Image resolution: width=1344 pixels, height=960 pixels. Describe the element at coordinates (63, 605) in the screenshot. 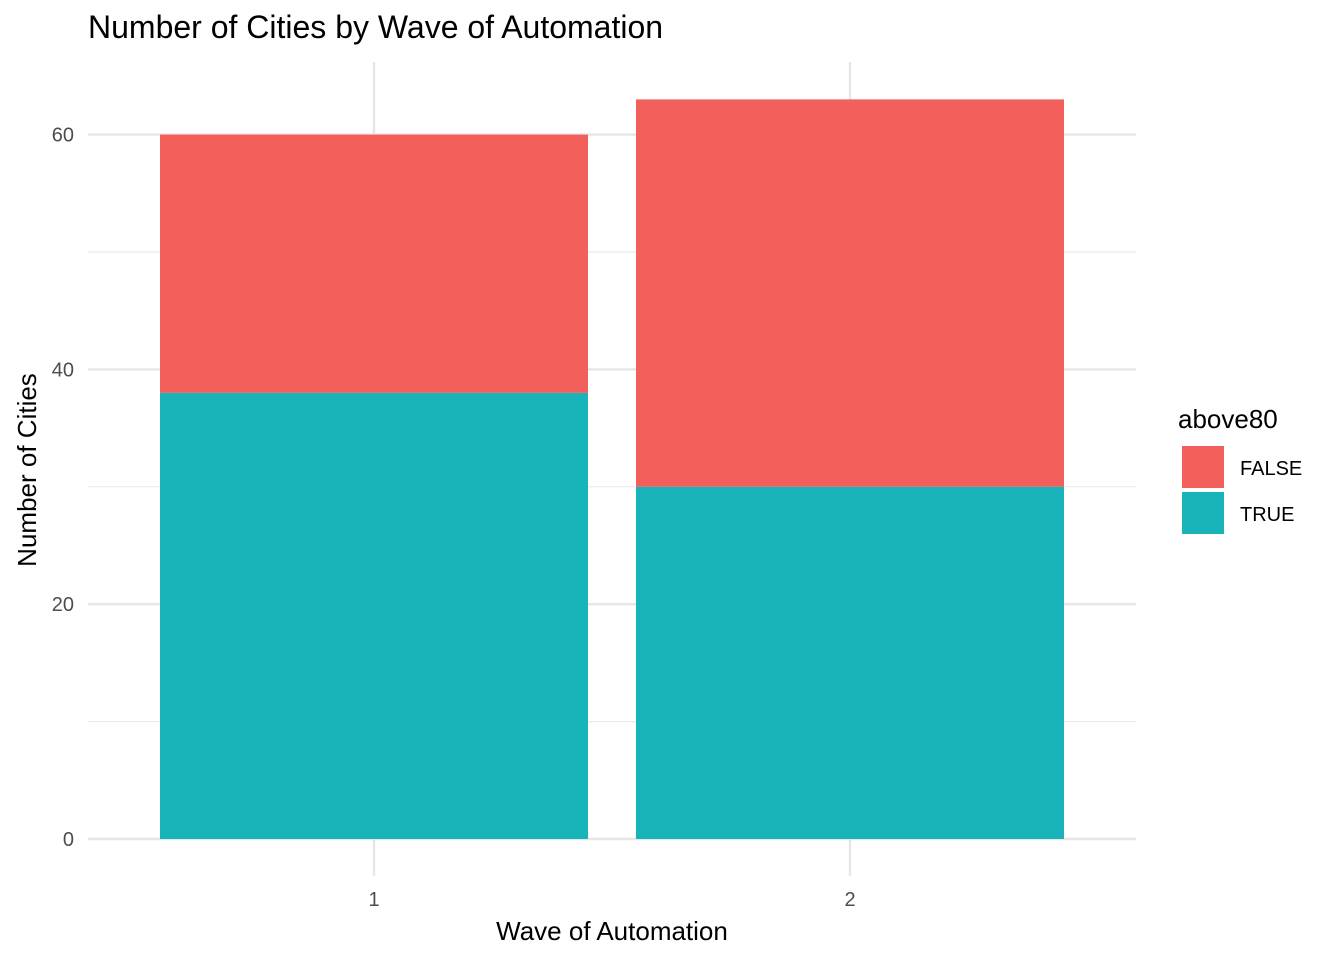

I see `y-tick-label: 20` at that location.